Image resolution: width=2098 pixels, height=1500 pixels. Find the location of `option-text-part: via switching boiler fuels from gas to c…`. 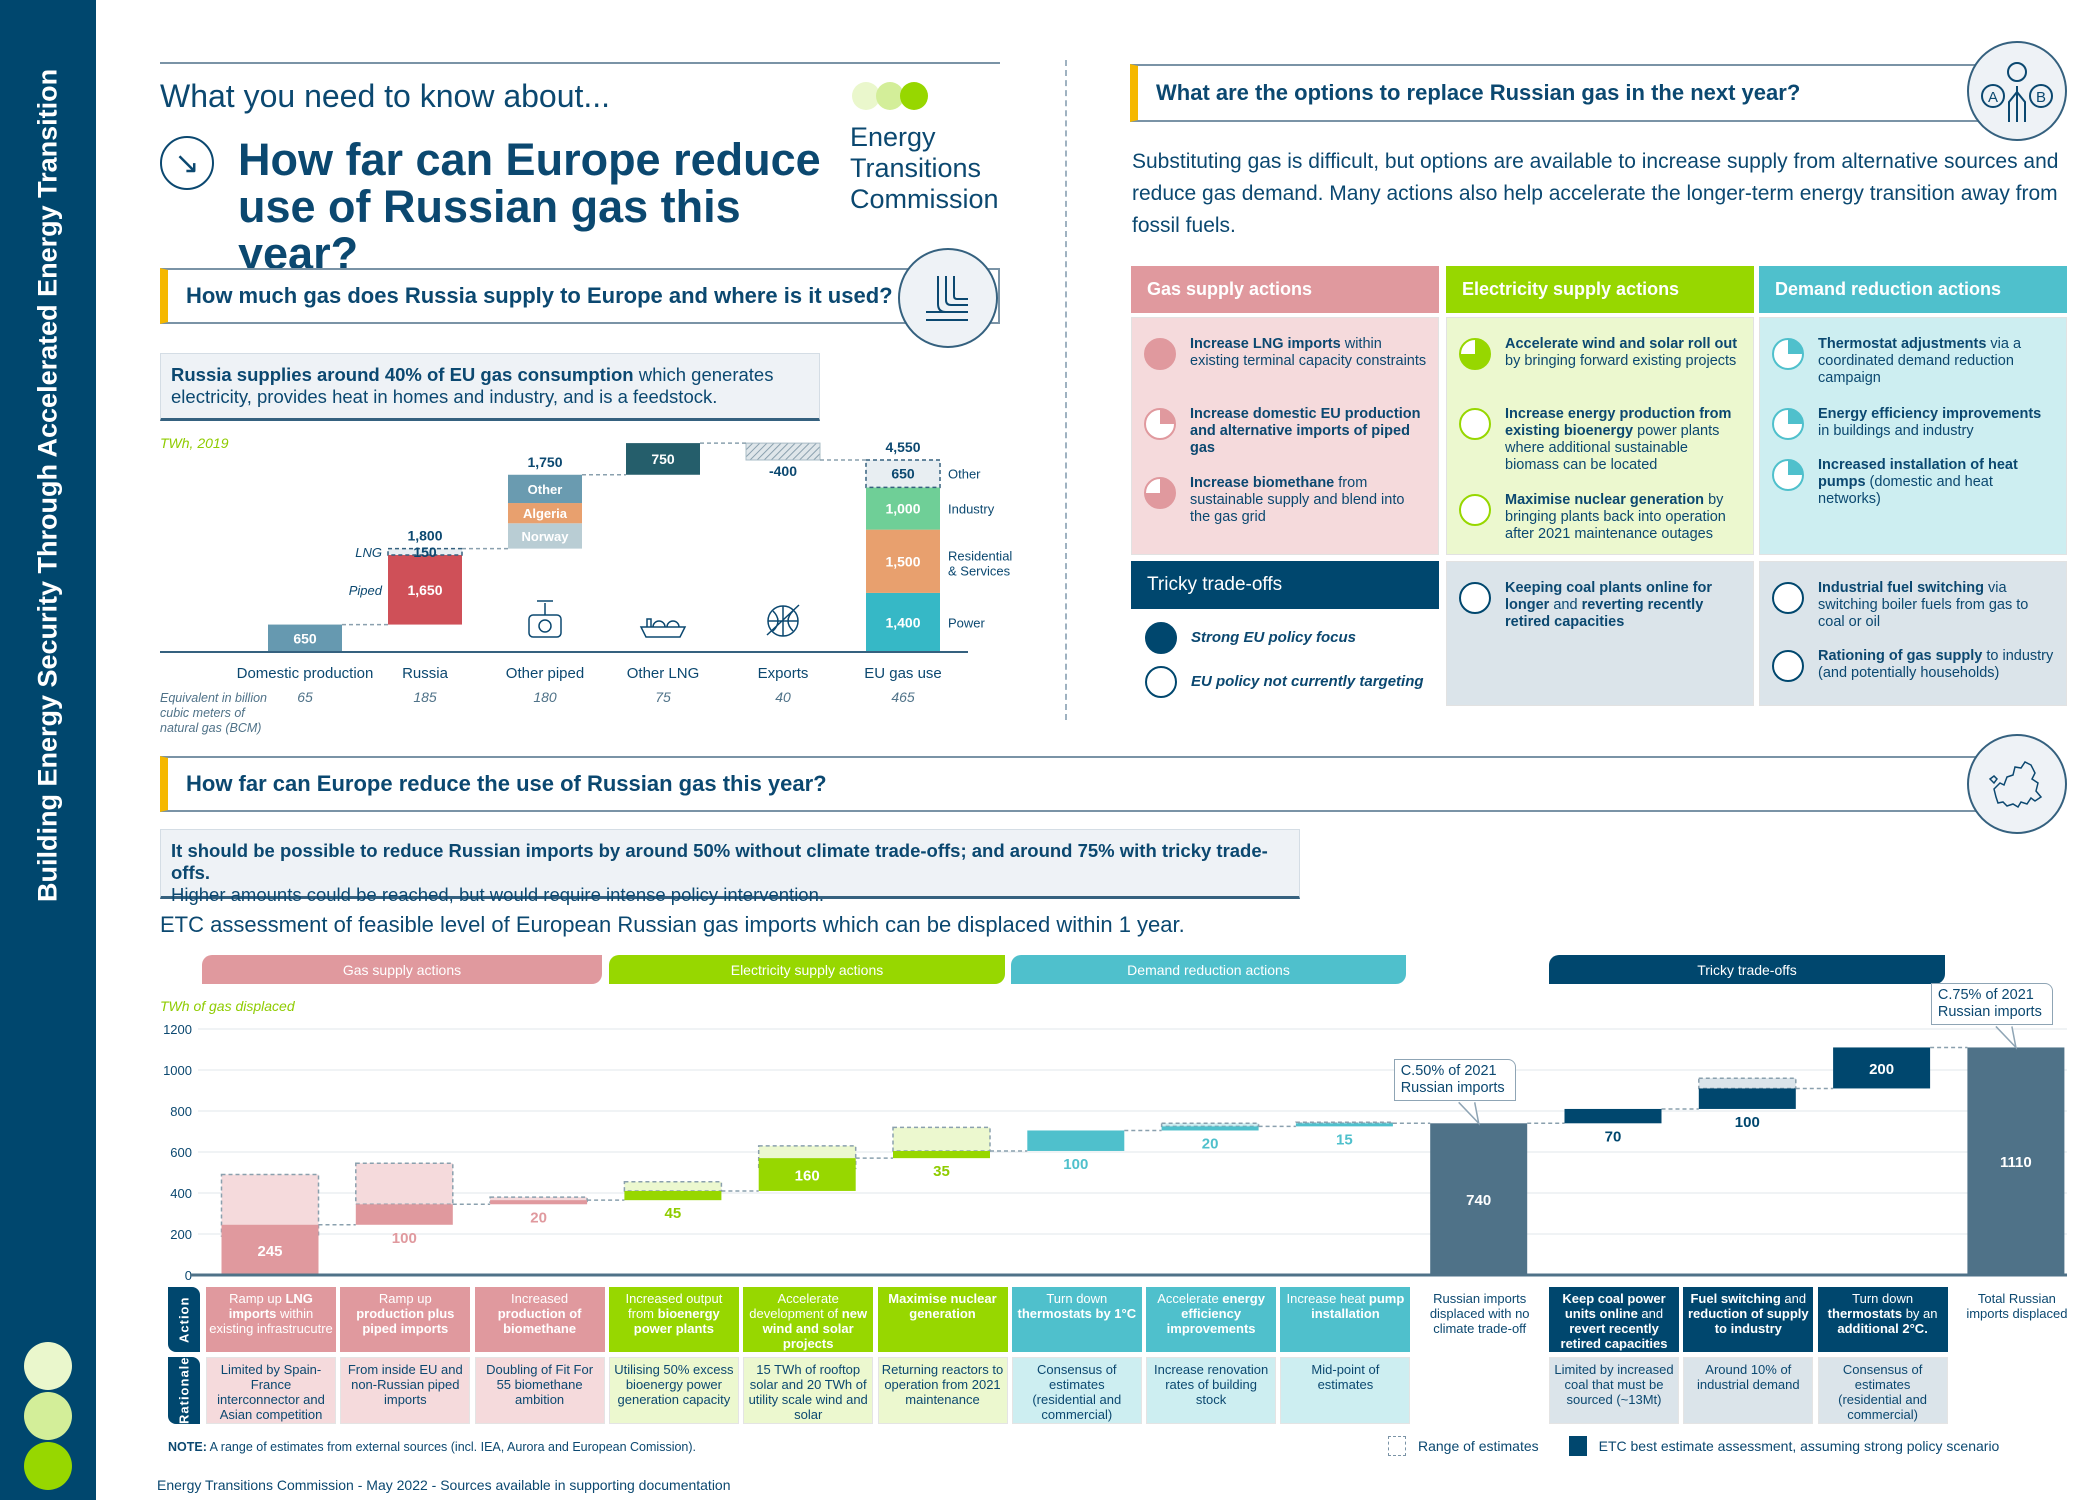

option-text-part: via switching boiler fuels from gas to c… is located at coordinates (1923, 605).